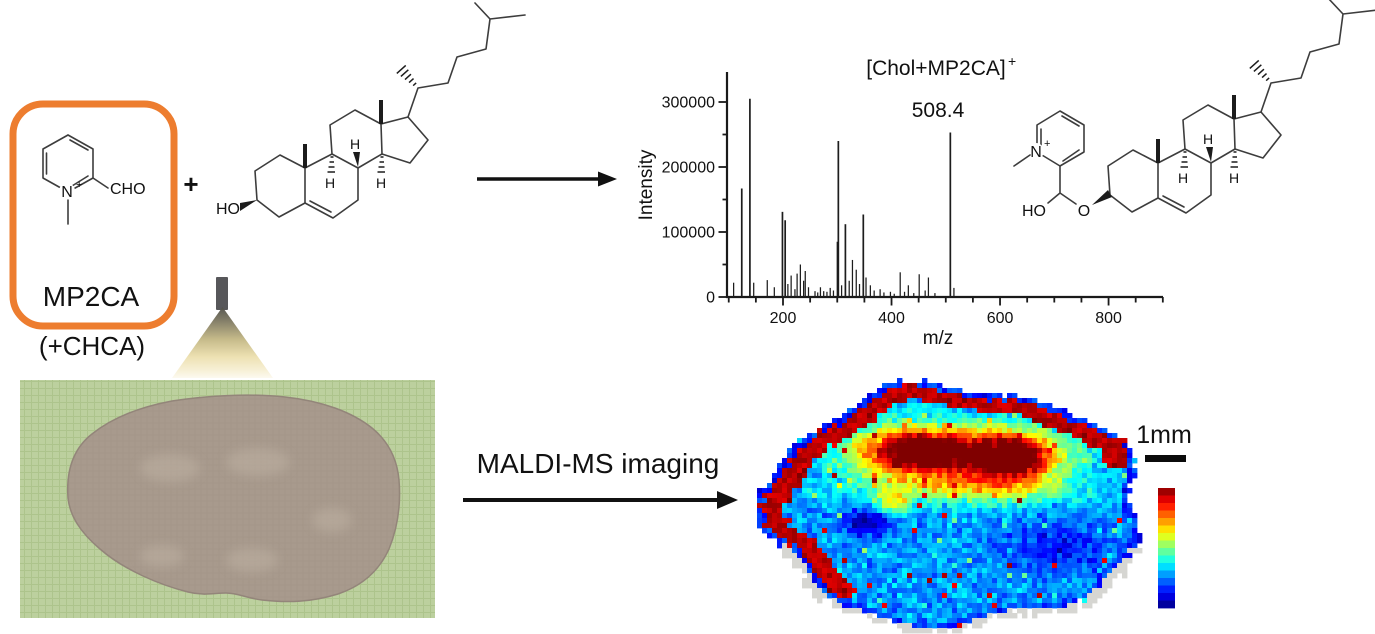 The width and height of the screenshot is (1375, 634). What do you see at coordinates (950, 506) in the screenshot?
I see `ms-image-heatmap` at bounding box center [950, 506].